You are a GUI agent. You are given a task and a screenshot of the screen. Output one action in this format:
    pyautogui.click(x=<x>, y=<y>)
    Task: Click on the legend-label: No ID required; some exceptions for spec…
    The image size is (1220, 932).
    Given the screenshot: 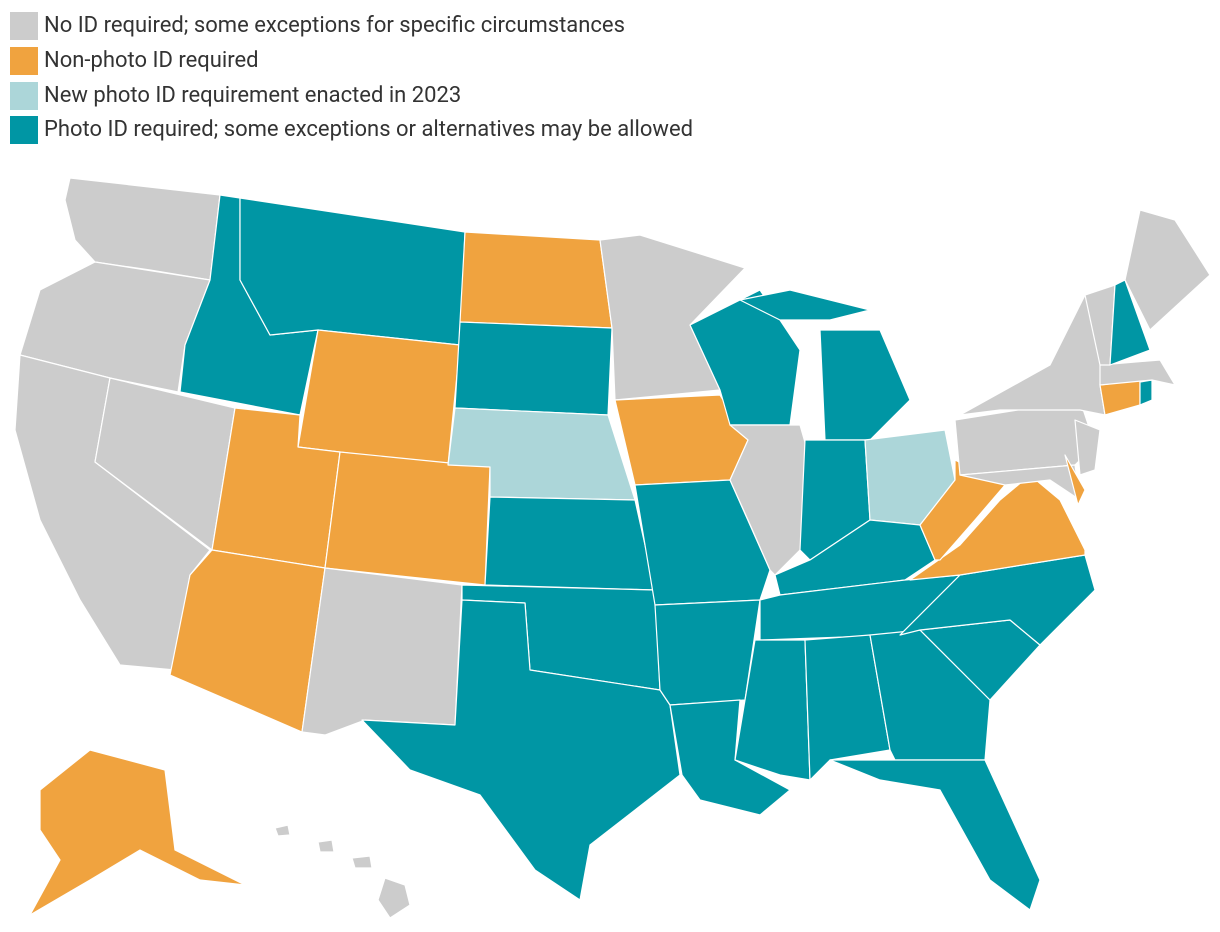 What is the action you would take?
    pyautogui.click(x=334, y=25)
    